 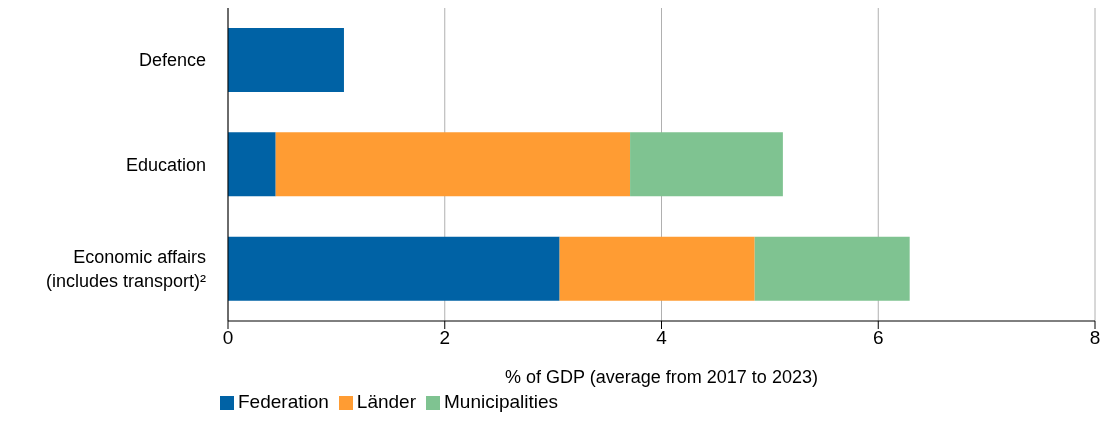 I want to click on y-tick-label: Defence, so click(x=172, y=60).